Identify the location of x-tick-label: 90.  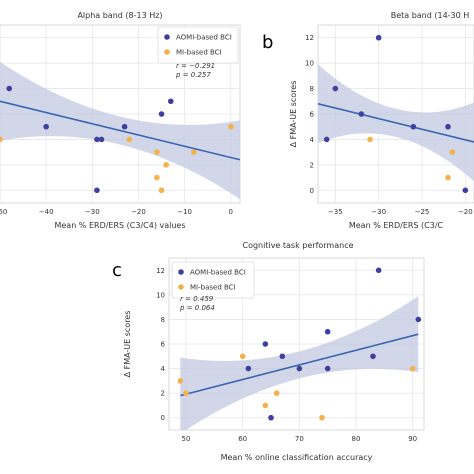
(412, 439).